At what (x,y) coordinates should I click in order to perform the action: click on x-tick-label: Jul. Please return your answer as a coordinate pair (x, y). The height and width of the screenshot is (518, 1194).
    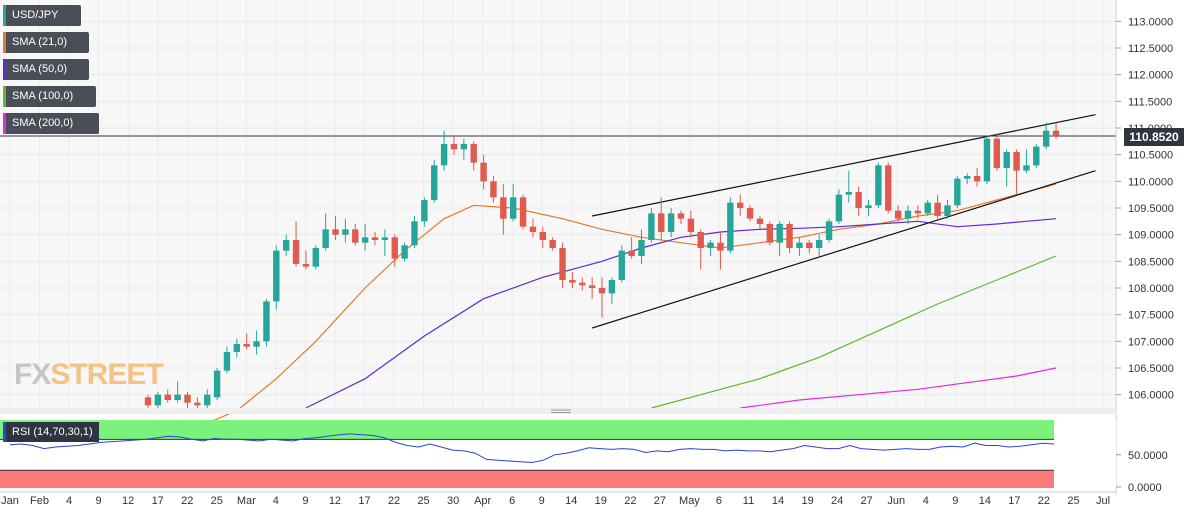
    Looking at the image, I should click on (1103, 501).